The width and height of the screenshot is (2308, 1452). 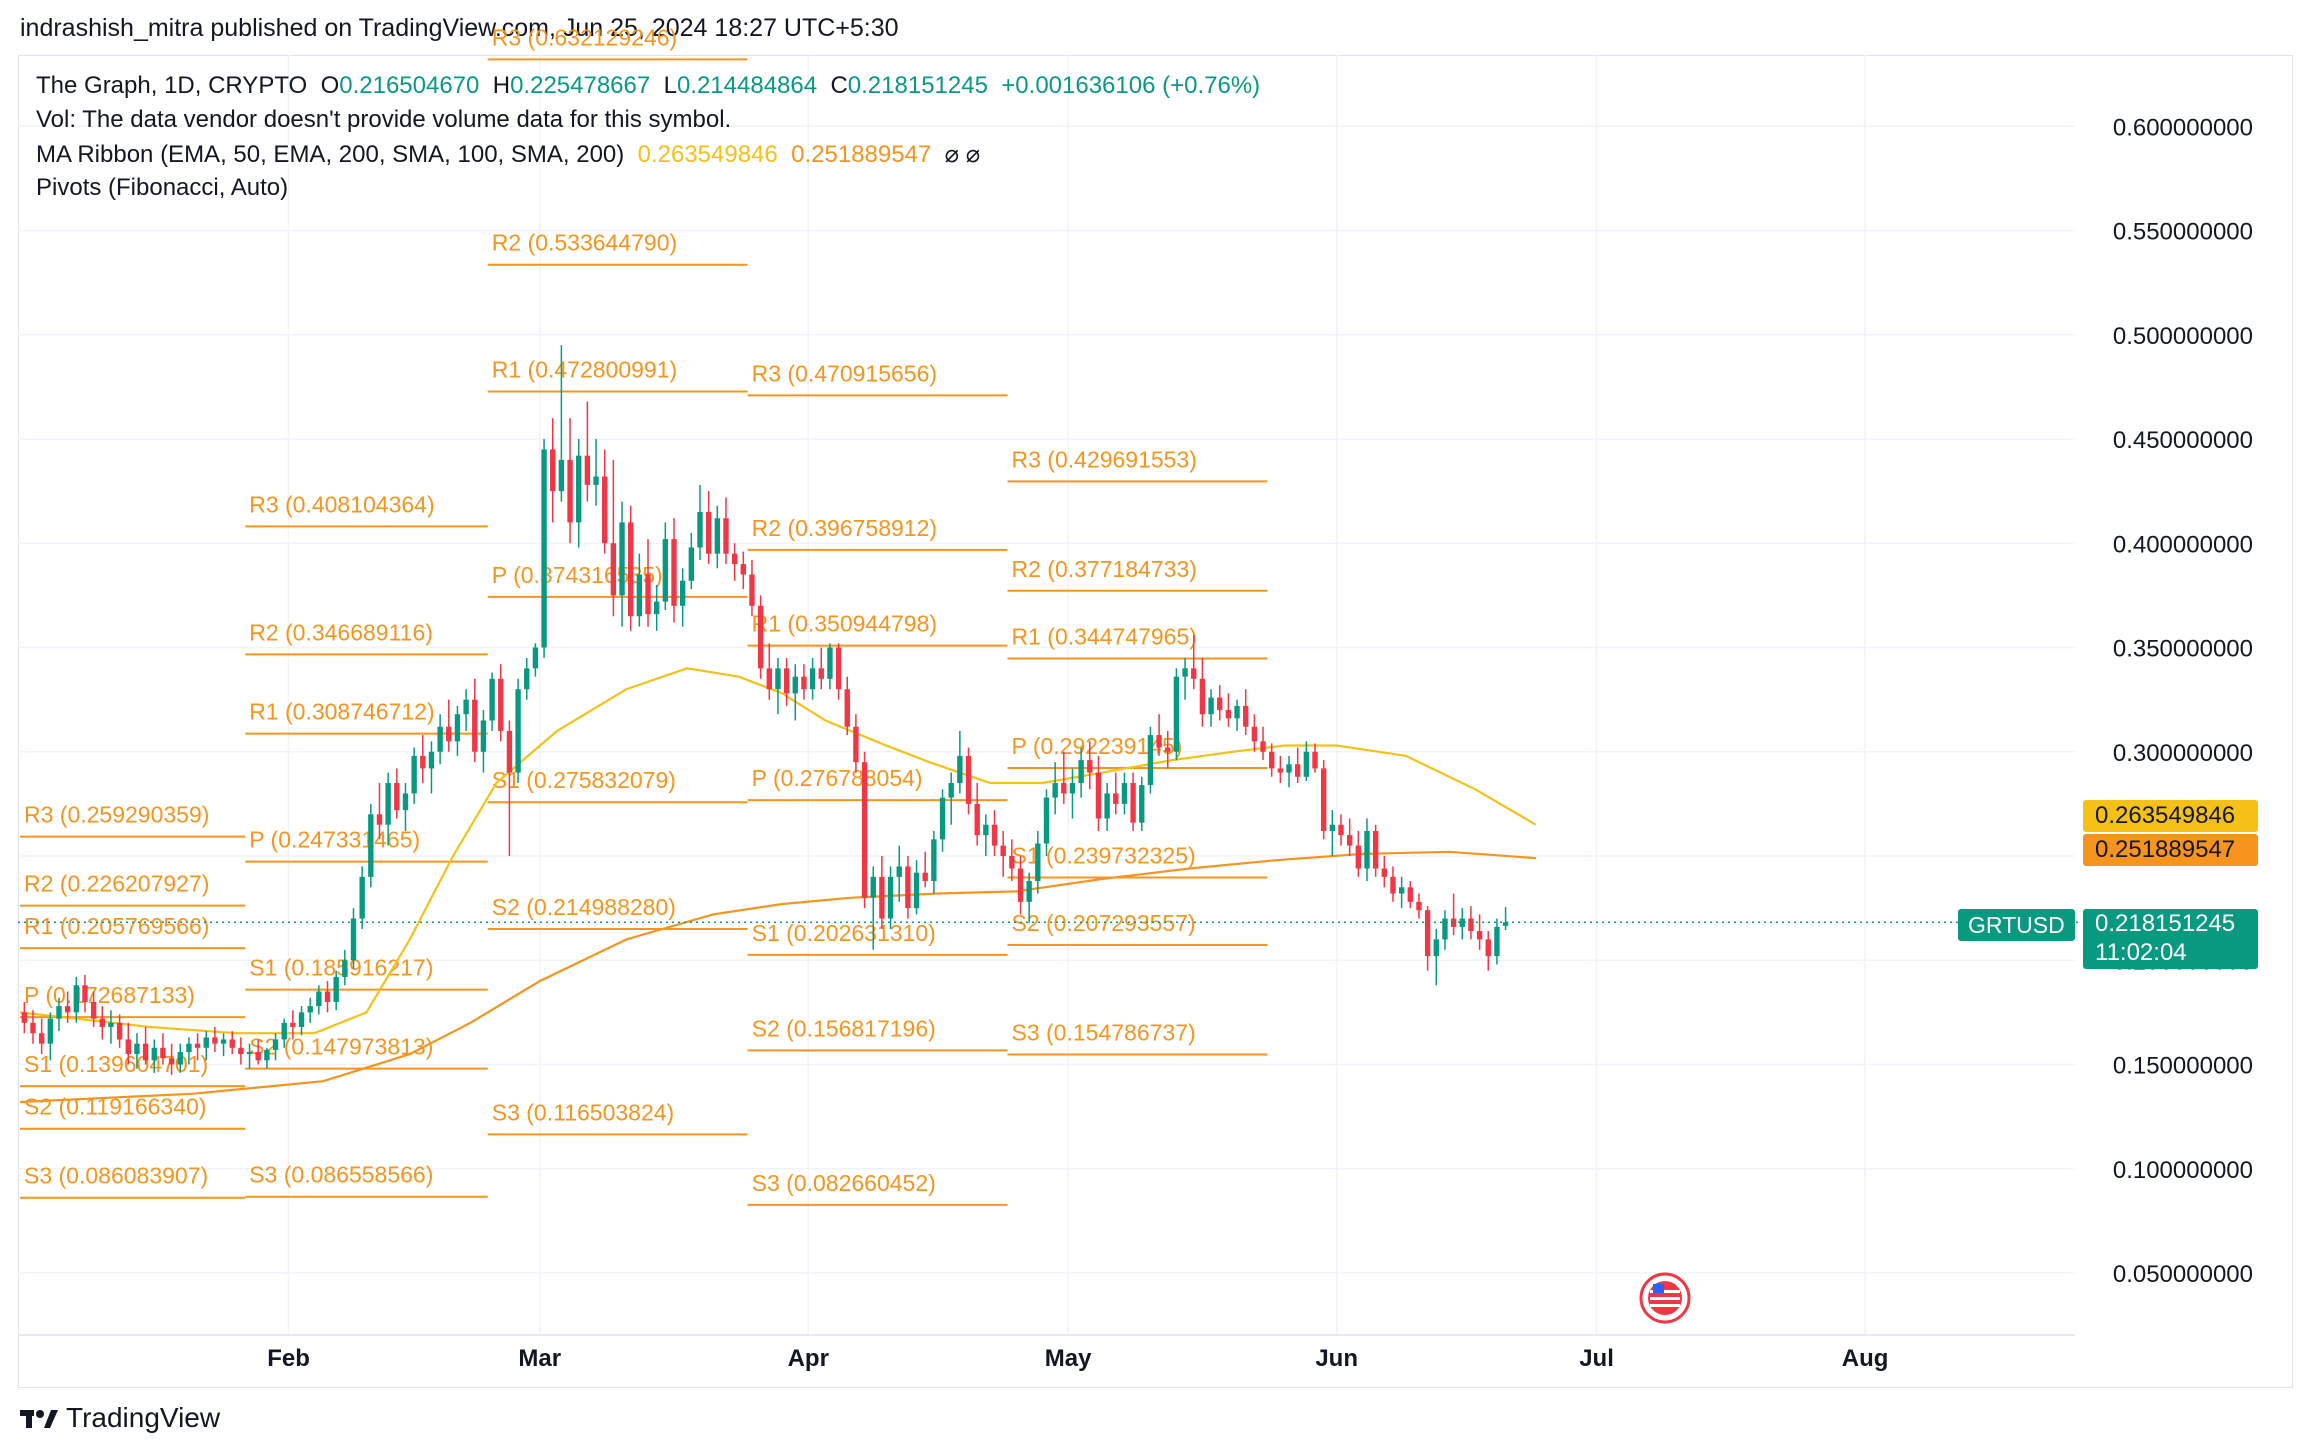 What do you see at coordinates (837, 778) in the screenshot?
I see `pivot-label: P (0.276788054)` at bounding box center [837, 778].